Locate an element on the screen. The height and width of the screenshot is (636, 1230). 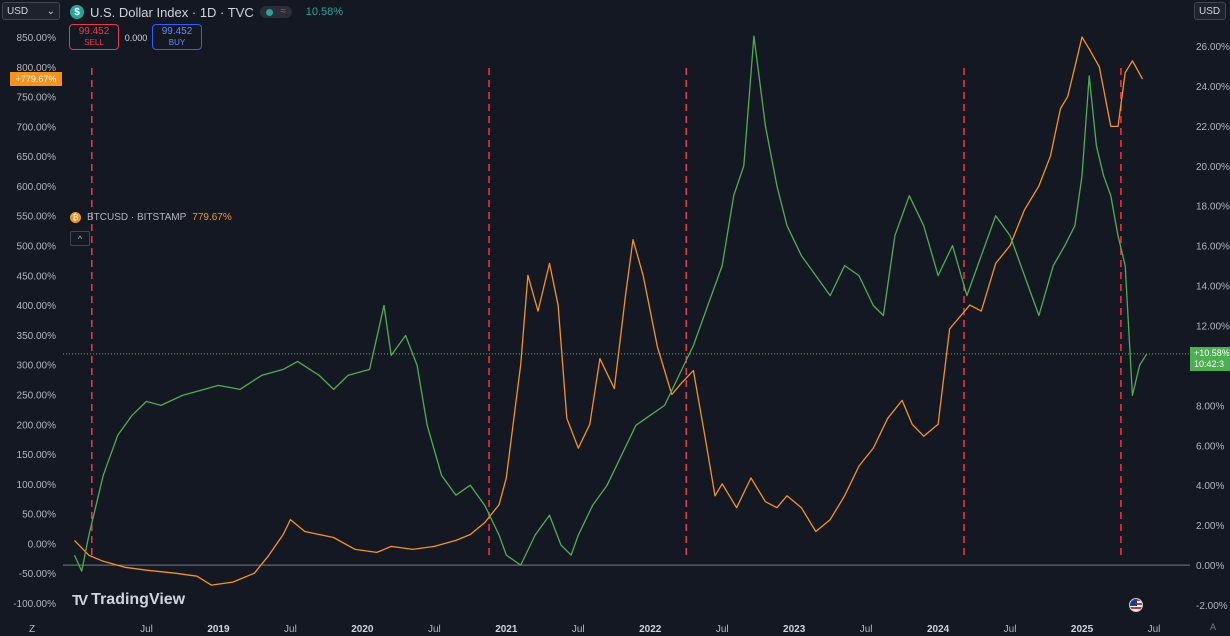
left-axis-tick-label: 650.00% is located at coordinates (37, 157).